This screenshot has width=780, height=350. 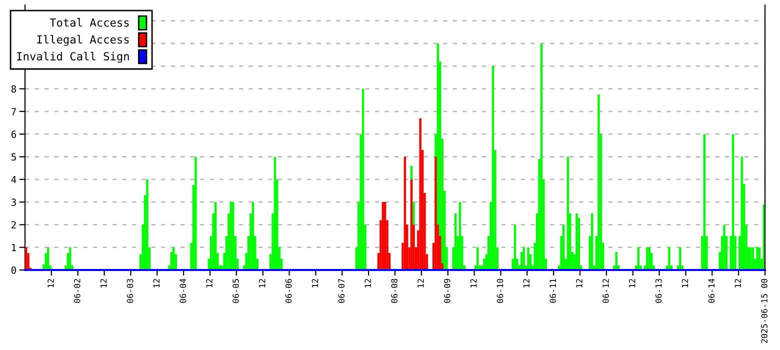 I want to click on y-tick-label: 3, so click(x=13, y=202).